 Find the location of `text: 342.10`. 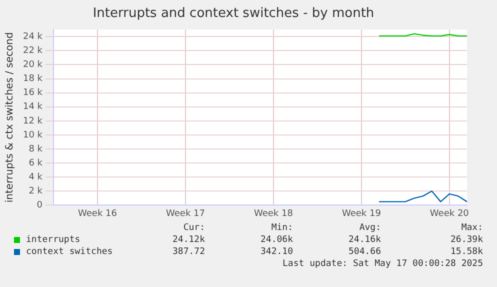

text: 342.10 is located at coordinates (276, 252).